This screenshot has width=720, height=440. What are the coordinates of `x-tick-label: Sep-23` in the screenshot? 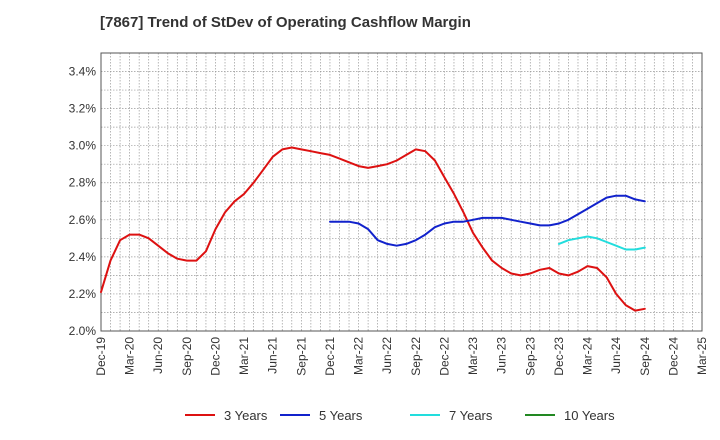 It's located at (530, 356).